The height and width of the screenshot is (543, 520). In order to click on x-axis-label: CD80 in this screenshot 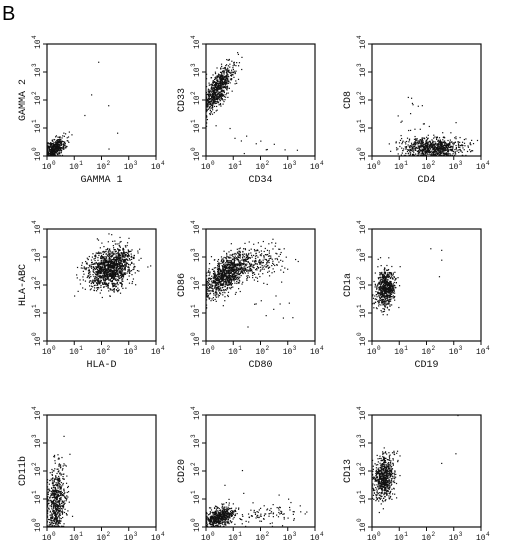, I will do `click(260, 365)`.